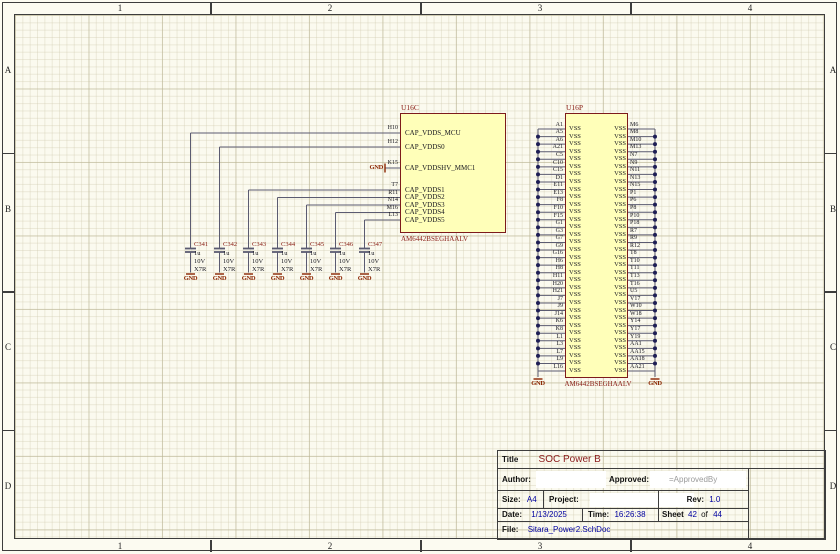 This screenshot has height=554, width=840. What do you see at coordinates (559, 223) in the screenshot?
I see `u16p-left-pin-number: G1` at bounding box center [559, 223].